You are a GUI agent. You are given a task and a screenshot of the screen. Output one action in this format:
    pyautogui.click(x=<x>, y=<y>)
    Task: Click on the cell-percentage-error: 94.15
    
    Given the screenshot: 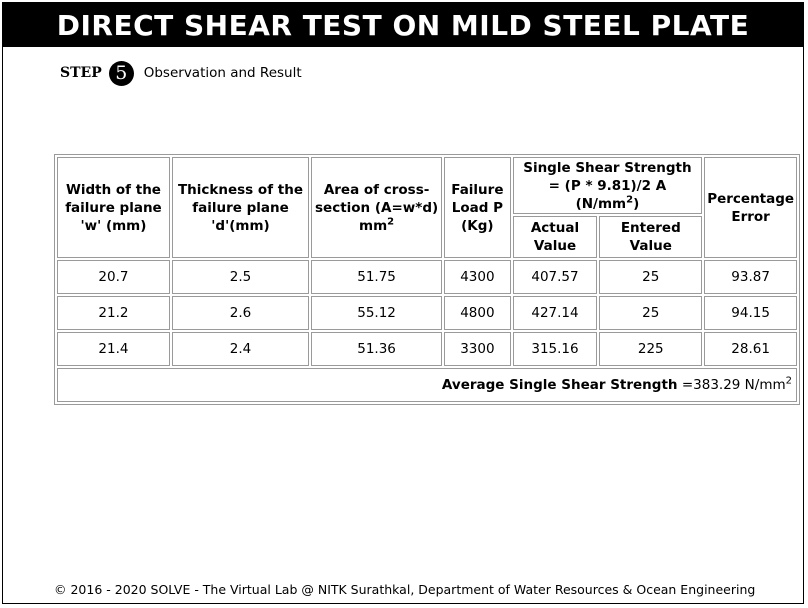 What is the action you would take?
    pyautogui.click(x=750, y=313)
    